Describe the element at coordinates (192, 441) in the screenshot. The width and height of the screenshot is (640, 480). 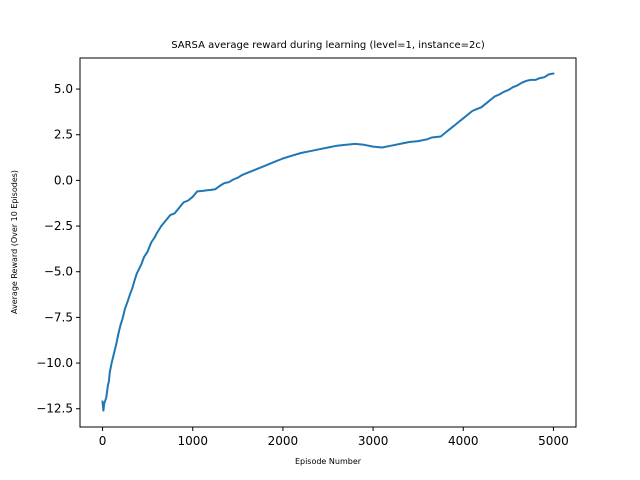
I see `x-tick-label: 1000` at that location.